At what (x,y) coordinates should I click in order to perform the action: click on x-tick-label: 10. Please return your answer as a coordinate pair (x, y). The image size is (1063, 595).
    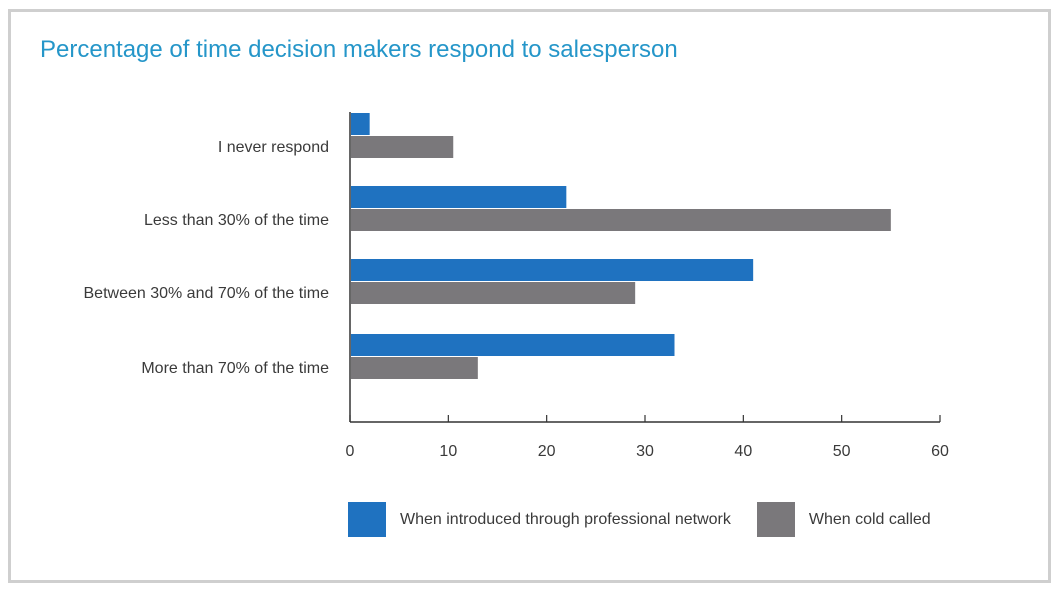
    Looking at the image, I should click on (448, 451).